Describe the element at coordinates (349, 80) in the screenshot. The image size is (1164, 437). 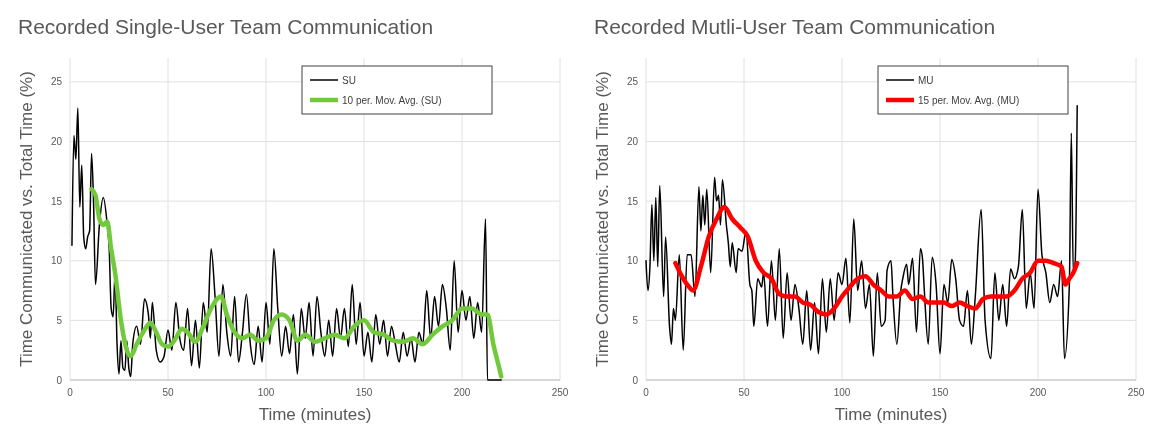
I see `legend-label: SU` at that location.